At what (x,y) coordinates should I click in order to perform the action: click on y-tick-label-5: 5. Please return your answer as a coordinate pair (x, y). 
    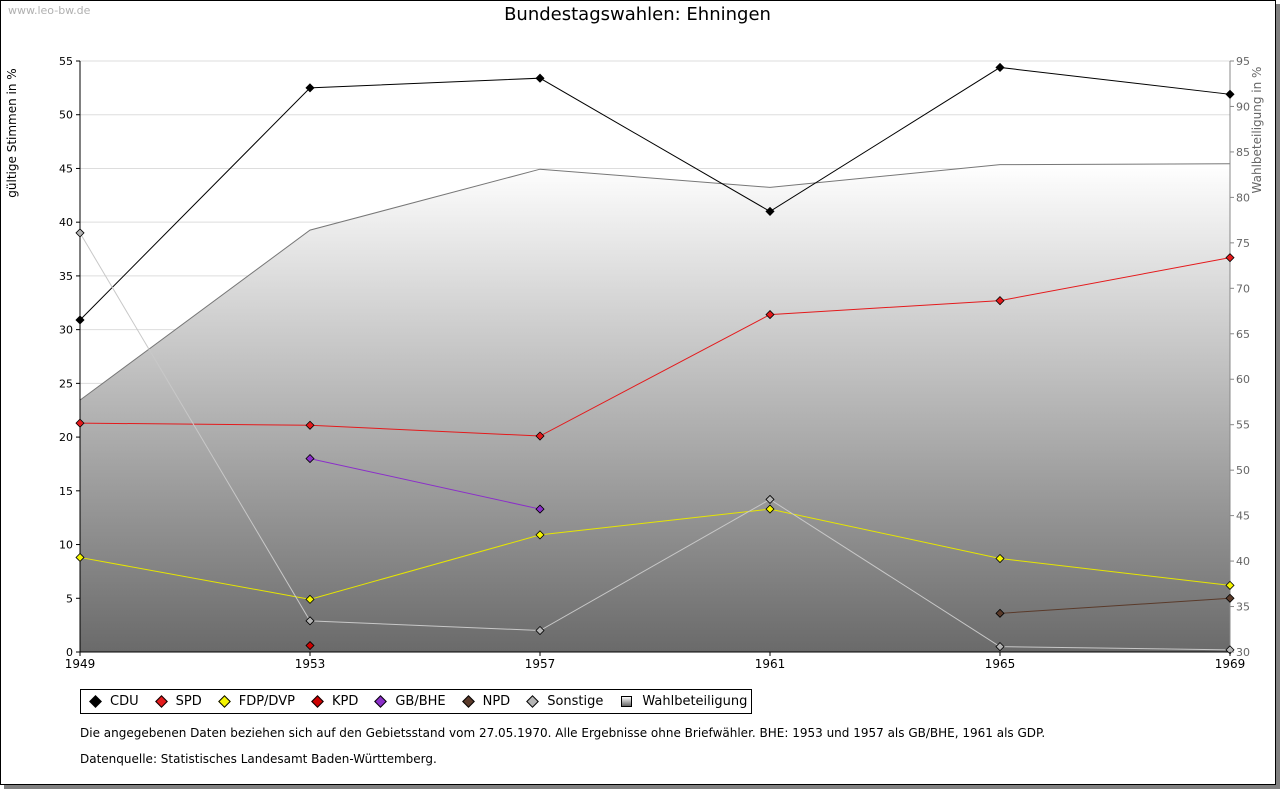
    Looking at the image, I should click on (69, 598).